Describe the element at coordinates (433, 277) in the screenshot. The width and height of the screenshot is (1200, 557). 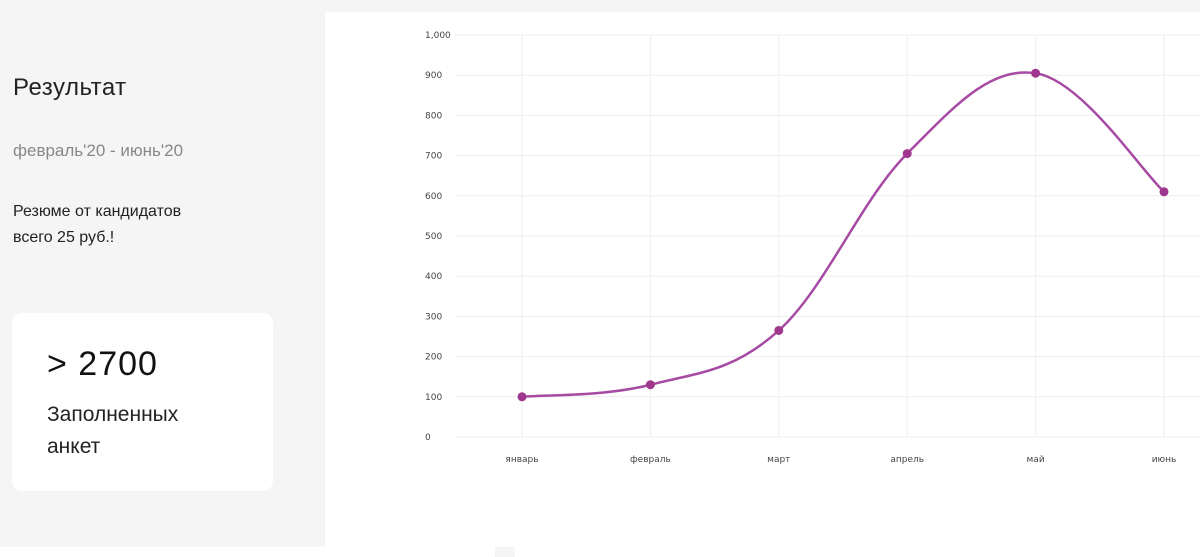
I see `y-tick-label: 400` at that location.